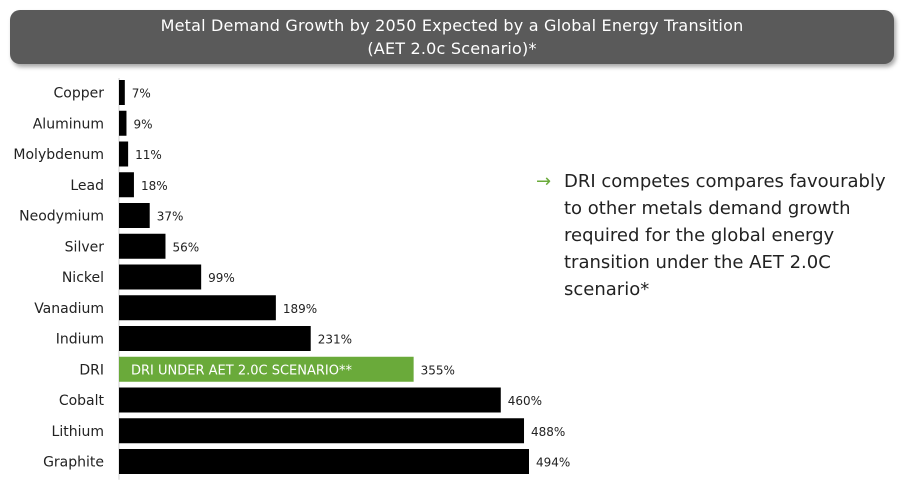  What do you see at coordinates (525, 401) in the screenshot?
I see `data-label: 460%` at bounding box center [525, 401].